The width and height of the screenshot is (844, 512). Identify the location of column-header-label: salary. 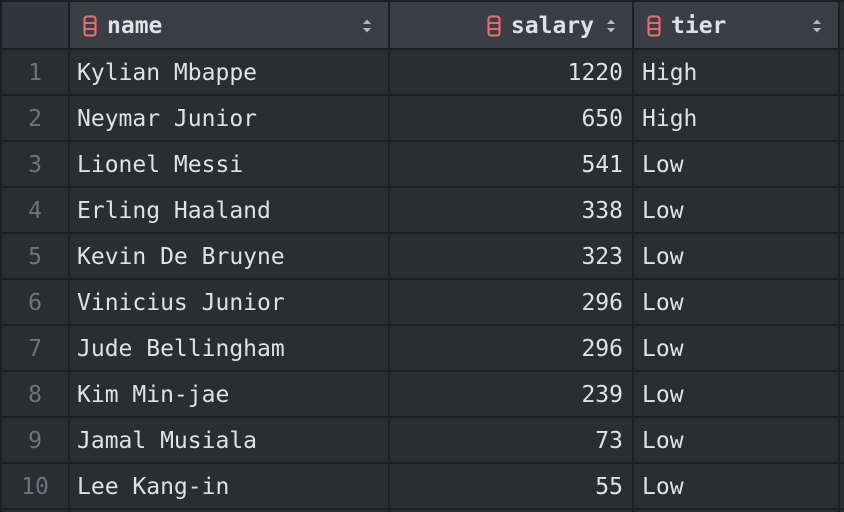
(552, 26).